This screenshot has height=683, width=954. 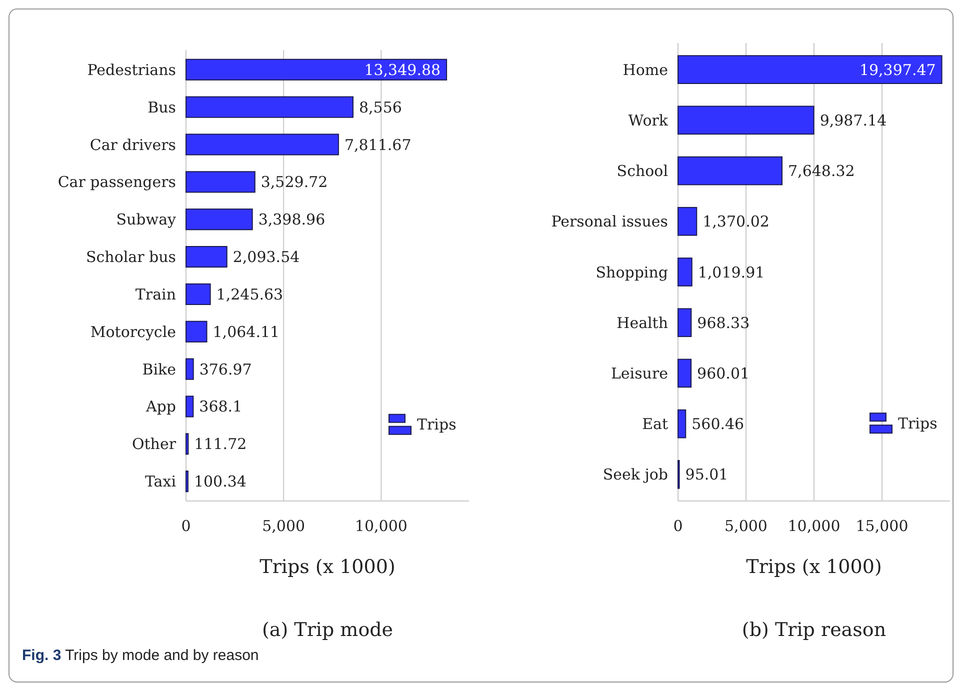 I want to click on text: 19,397.47, so click(x=897, y=69).